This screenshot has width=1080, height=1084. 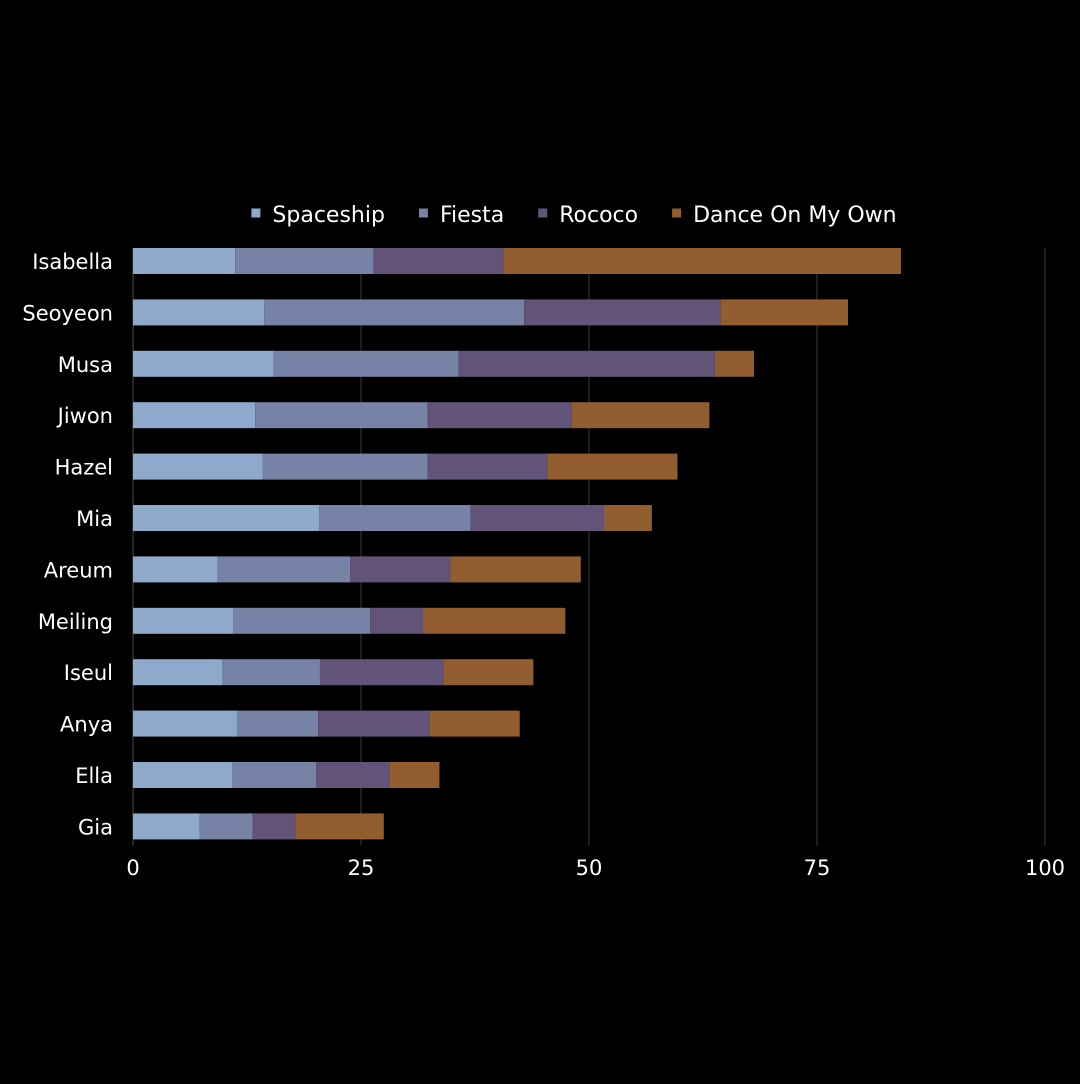 What do you see at coordinates (274, 826) in the screenshot?
I see `bar-segment-gia-rococo` at bounding box center [274, 826].